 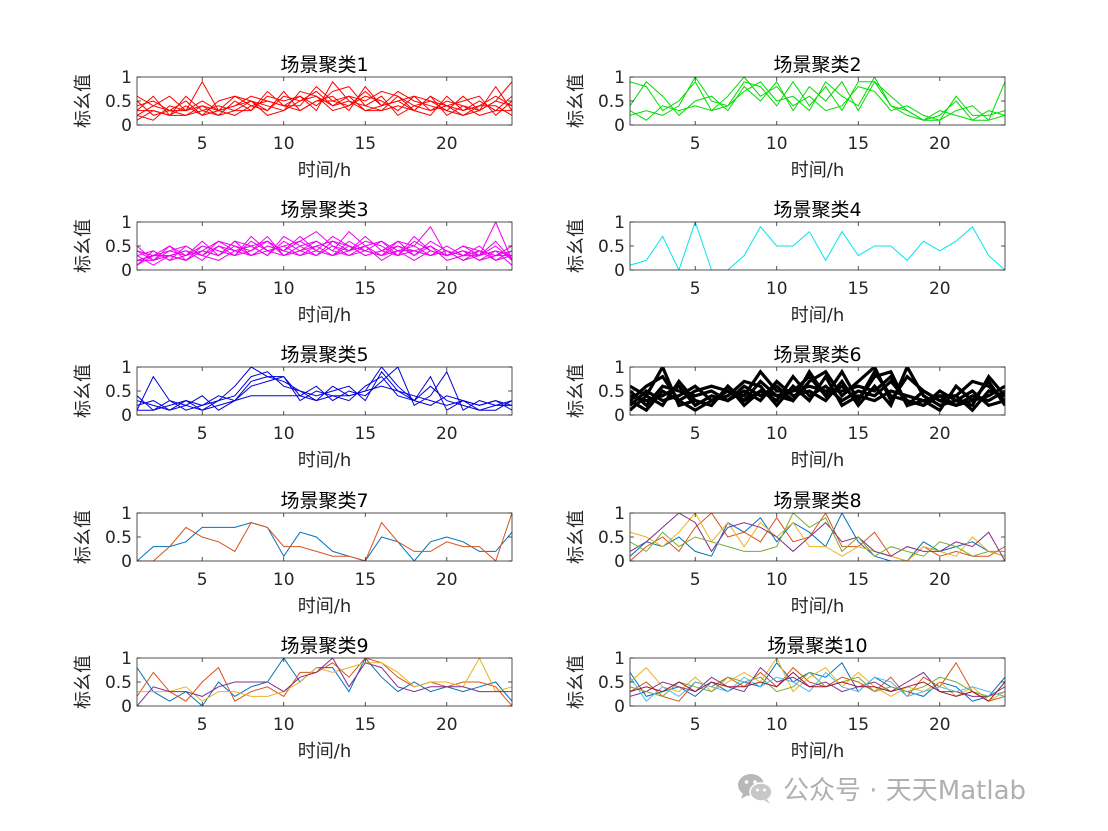 I want to click on subplot-title: 场景聚类5, so click(x=324, y=355).